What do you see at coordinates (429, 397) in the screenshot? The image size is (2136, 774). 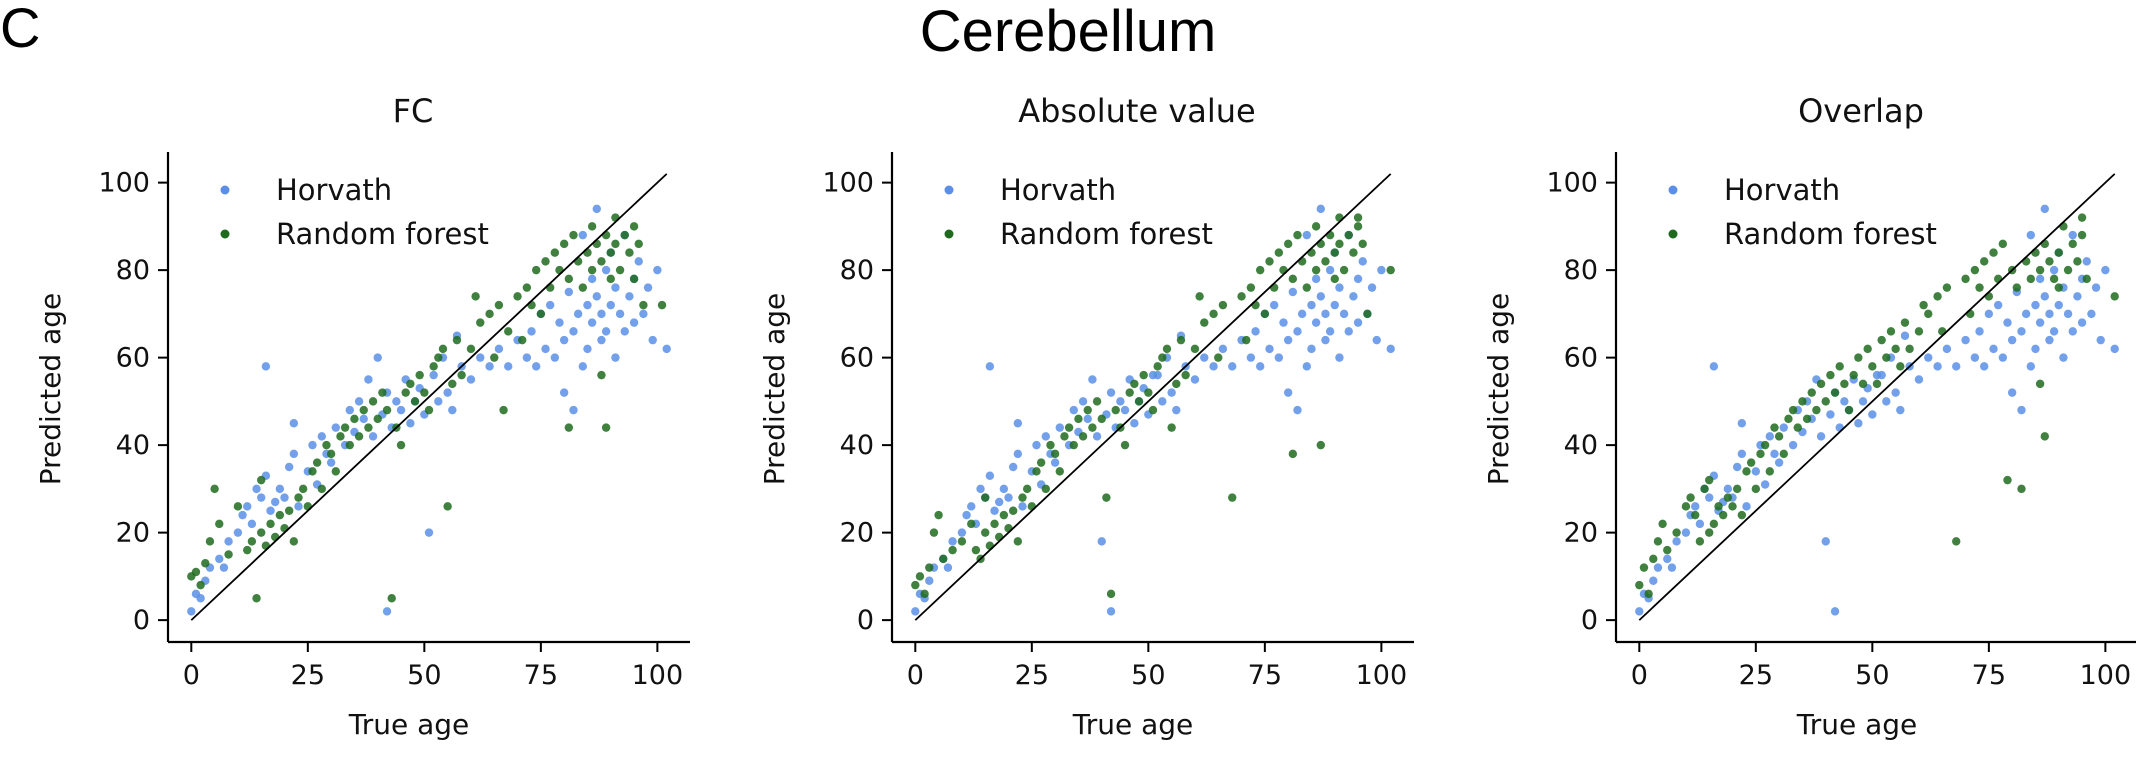 I see `identity-line` at bounding box center [429, 397].